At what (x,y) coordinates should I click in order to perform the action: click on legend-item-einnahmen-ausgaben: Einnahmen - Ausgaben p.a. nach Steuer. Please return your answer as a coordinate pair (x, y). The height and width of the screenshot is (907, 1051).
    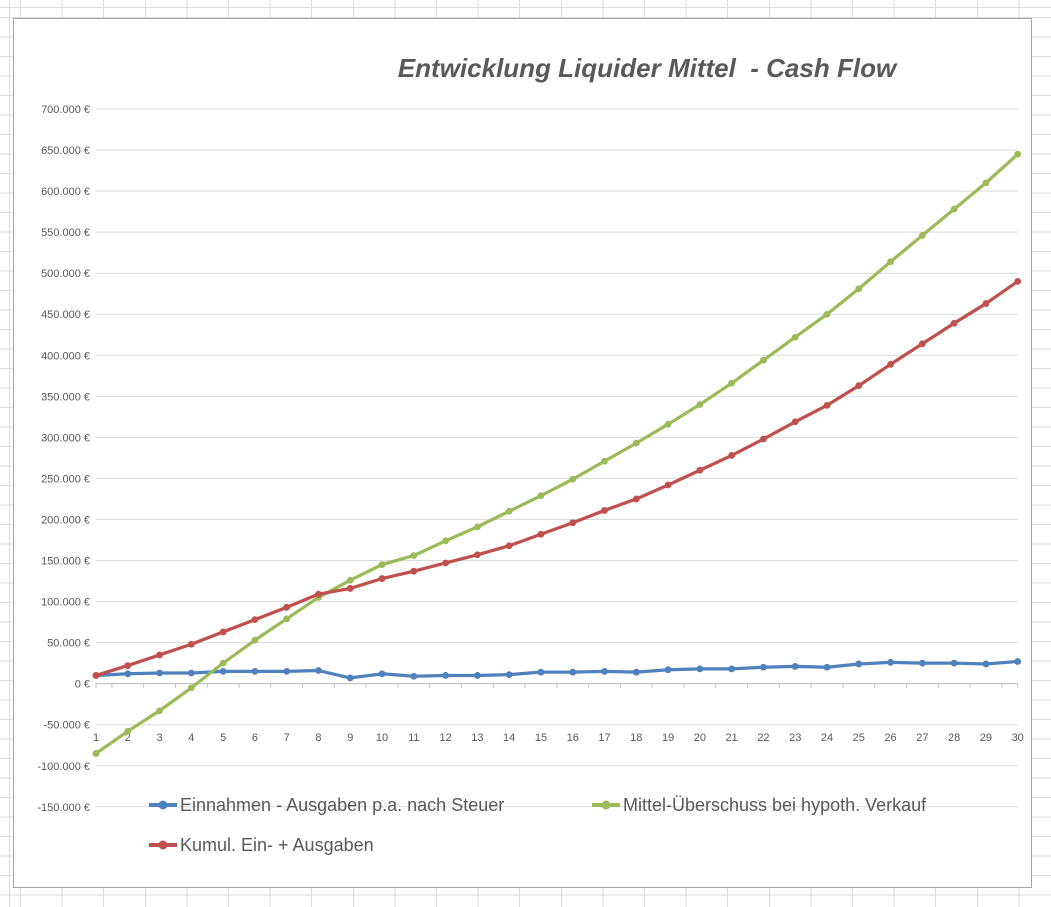
    Looking at the image, I should click on (326, 805).